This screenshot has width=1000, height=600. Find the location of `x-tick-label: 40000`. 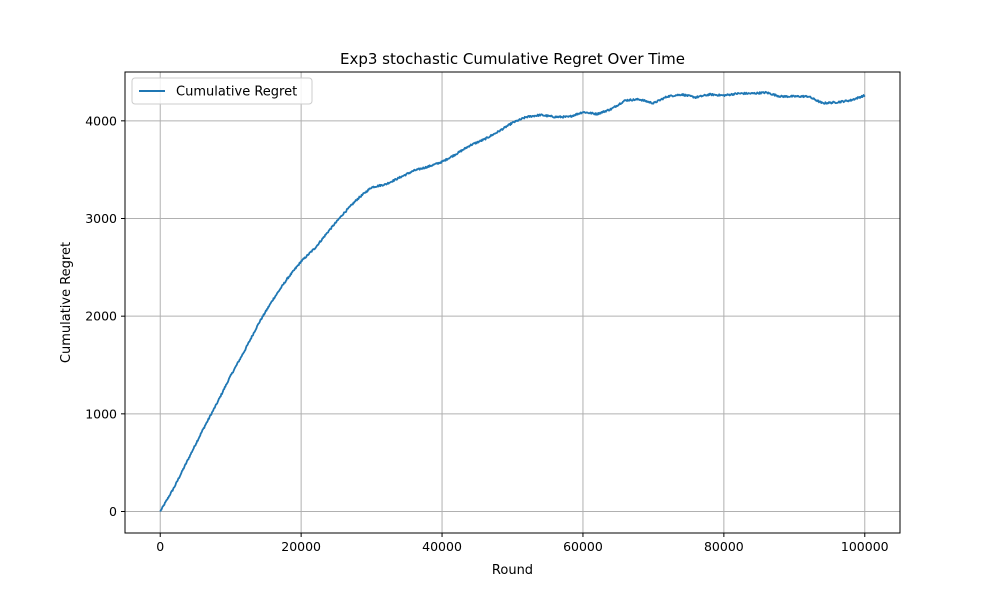

x-tick-label: 40000 is located at coordinates (442, 546).